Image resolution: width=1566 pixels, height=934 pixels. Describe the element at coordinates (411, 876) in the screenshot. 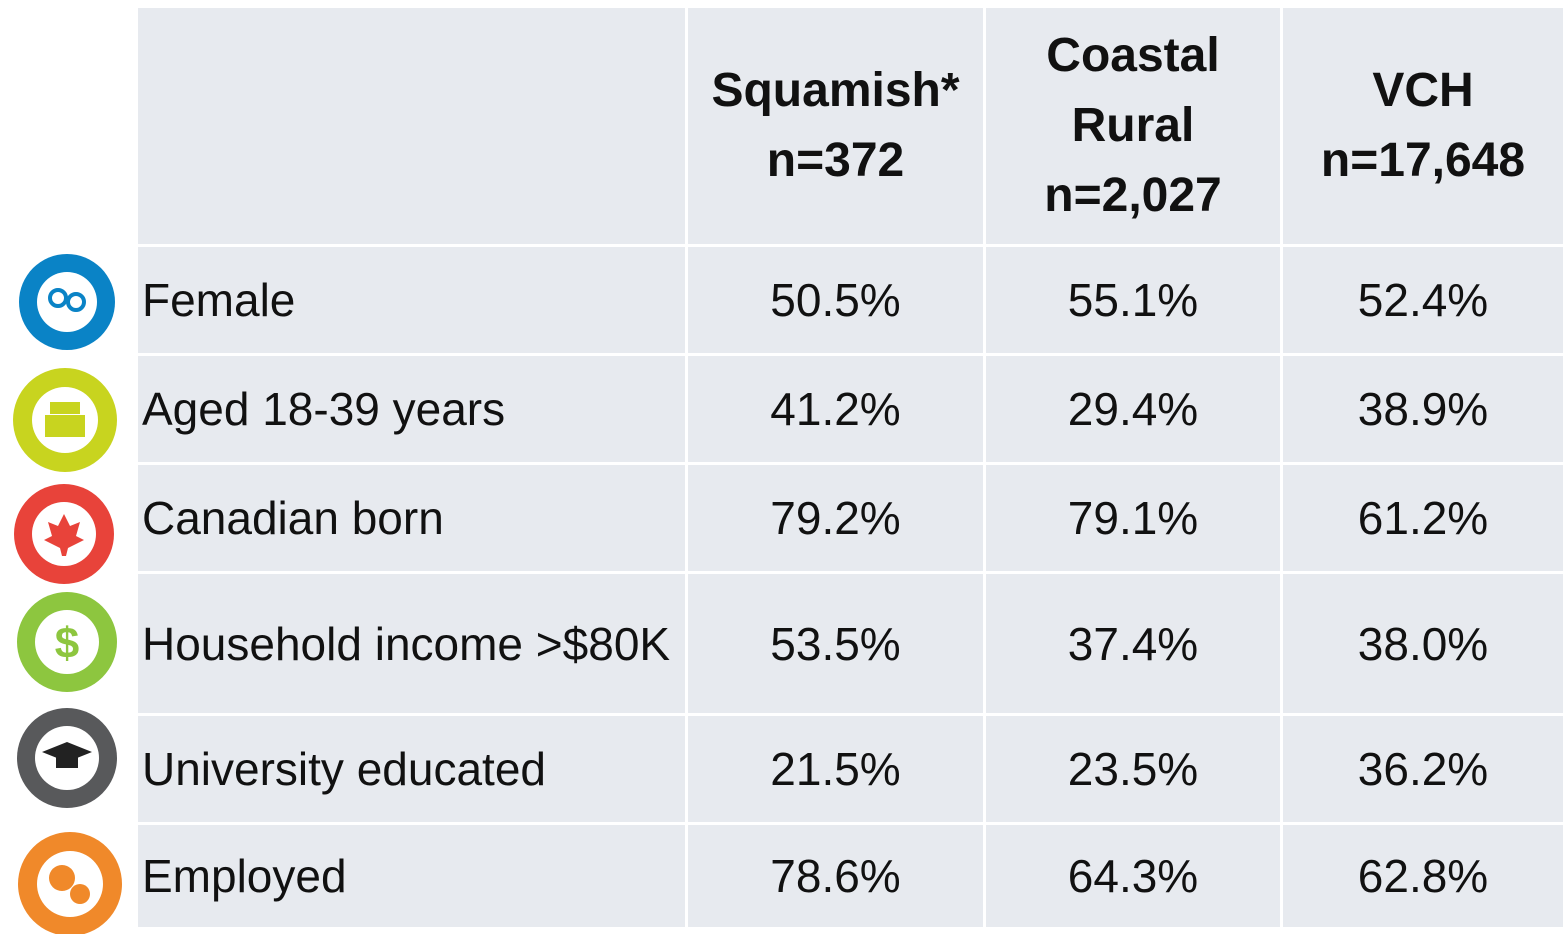

I see `row-label: Employed` at that location.